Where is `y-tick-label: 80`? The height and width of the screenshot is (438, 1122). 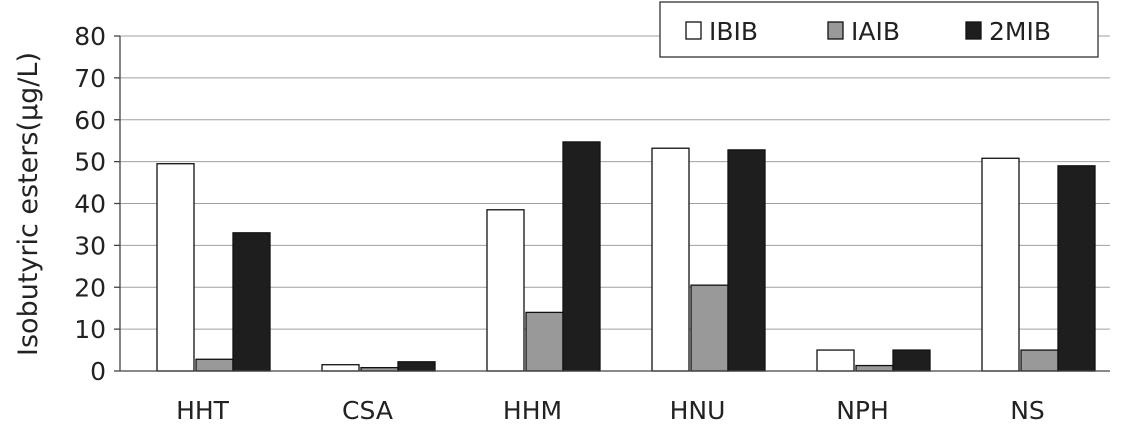
y-tick-label: 80 is located at coordinates (90, 36).